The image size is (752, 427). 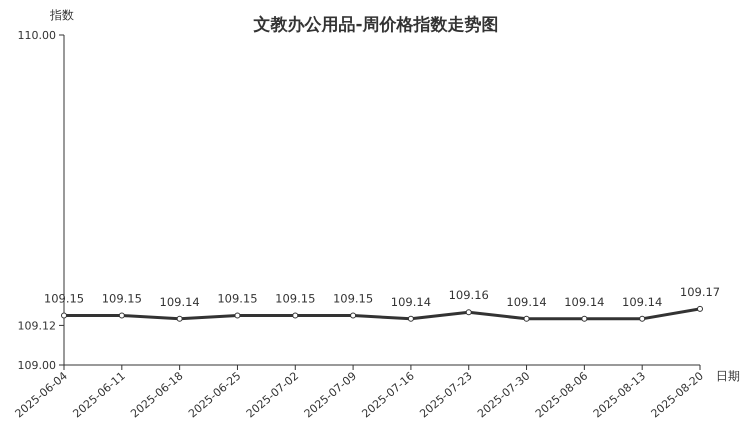 I want to click on y-tick-label: 109.00, so click(x=37, y=365).